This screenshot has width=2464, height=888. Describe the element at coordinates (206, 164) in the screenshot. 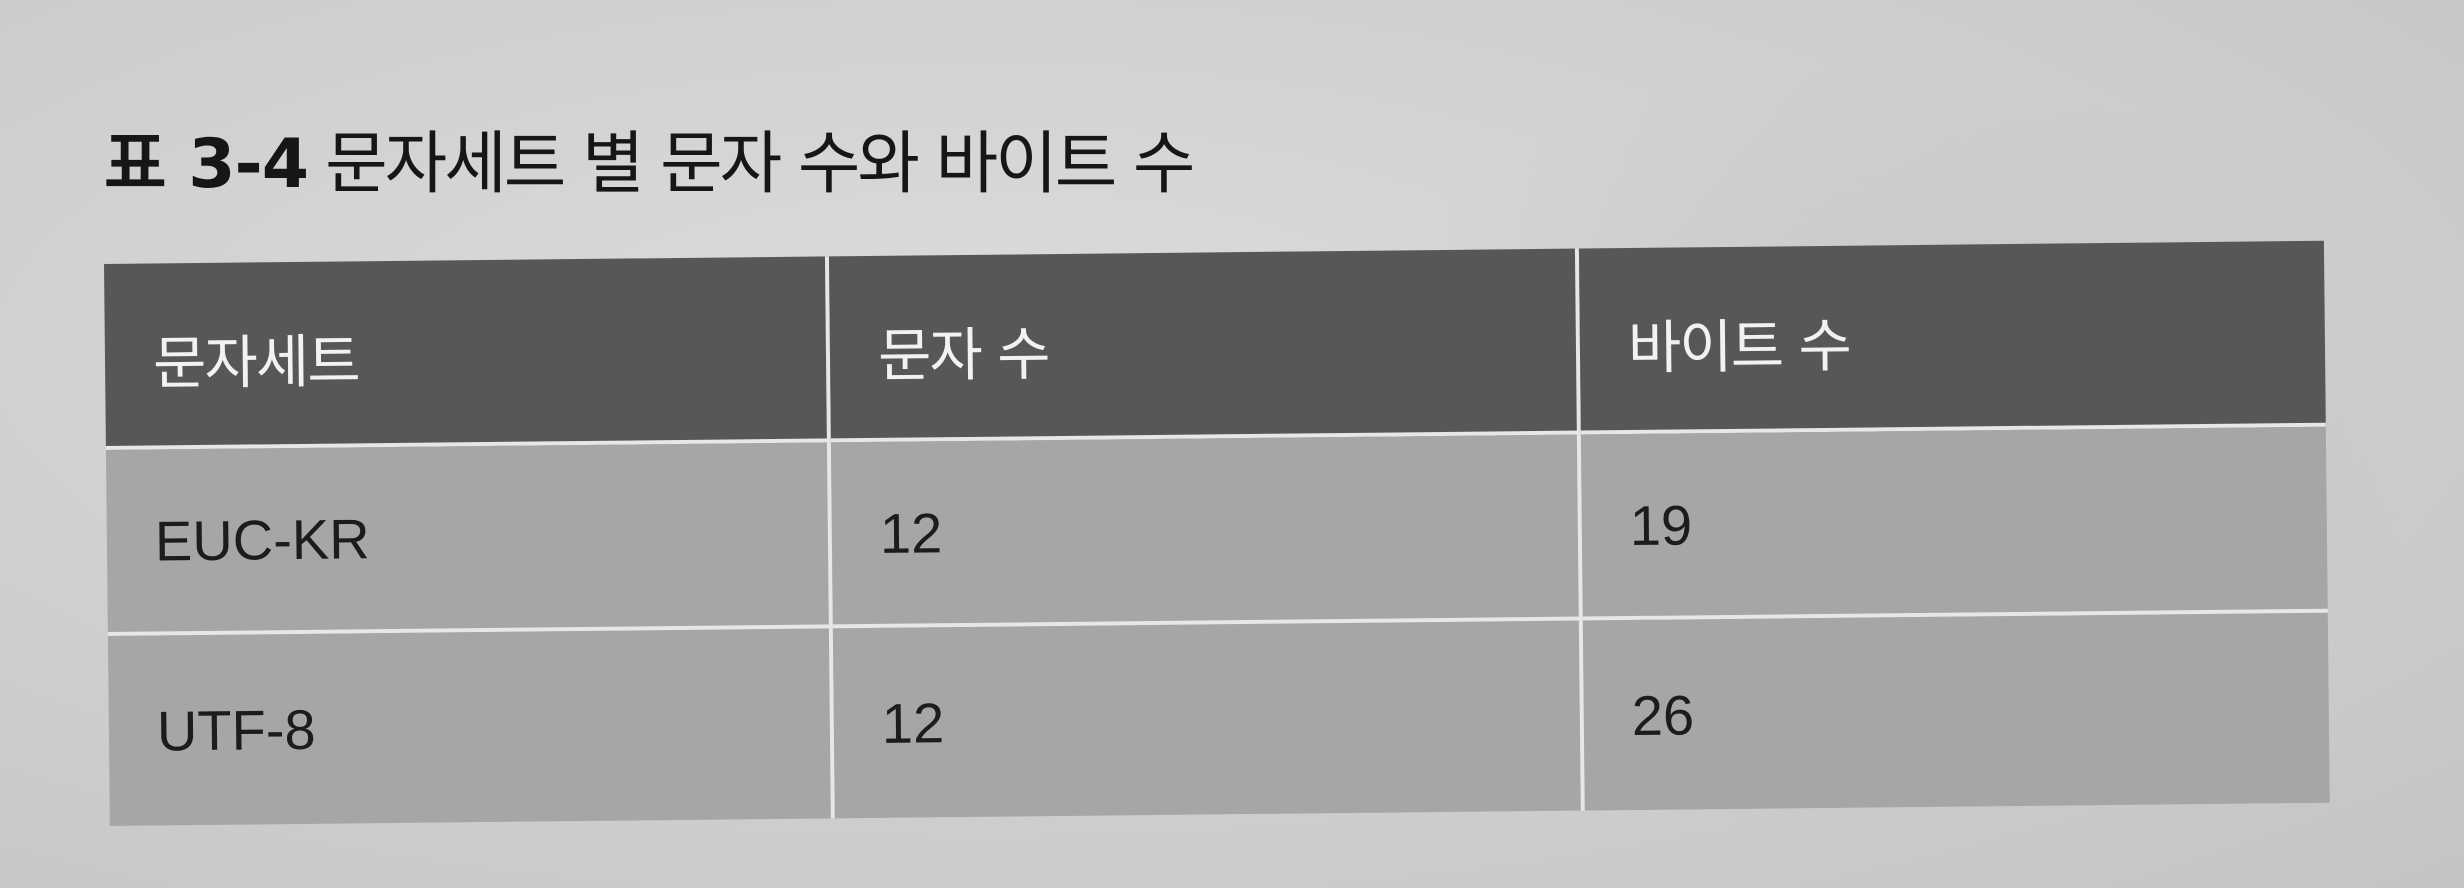

I see `table-number: 표 3-4` at that location.